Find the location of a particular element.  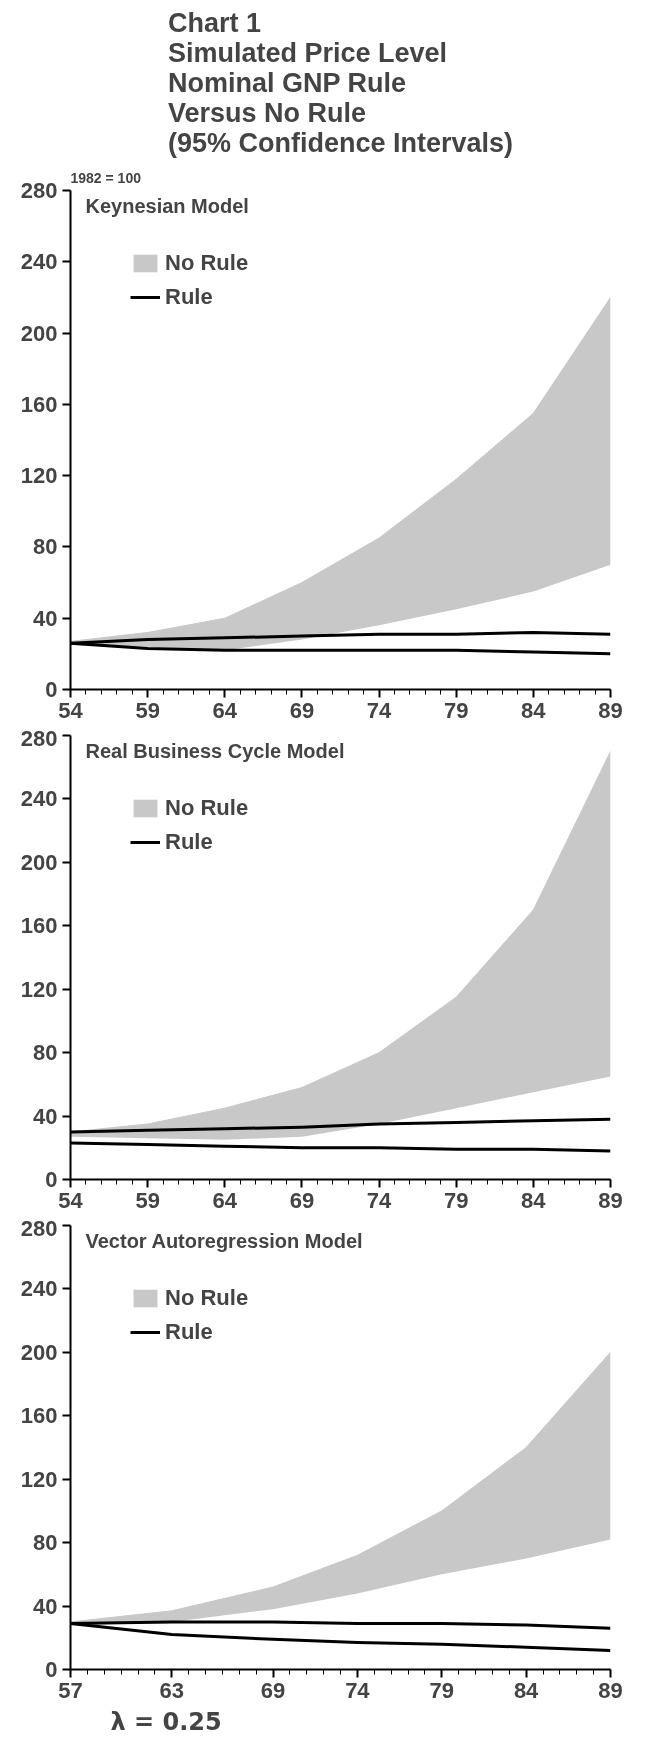

x-tick-label: 57 is located at coordinates (70, 1690).